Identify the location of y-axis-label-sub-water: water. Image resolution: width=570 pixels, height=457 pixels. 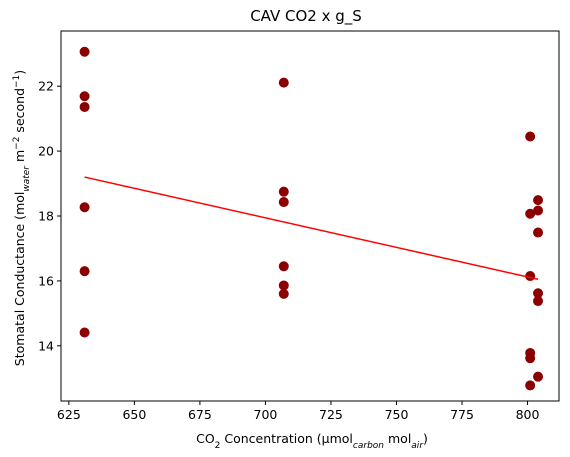
(27, 178).